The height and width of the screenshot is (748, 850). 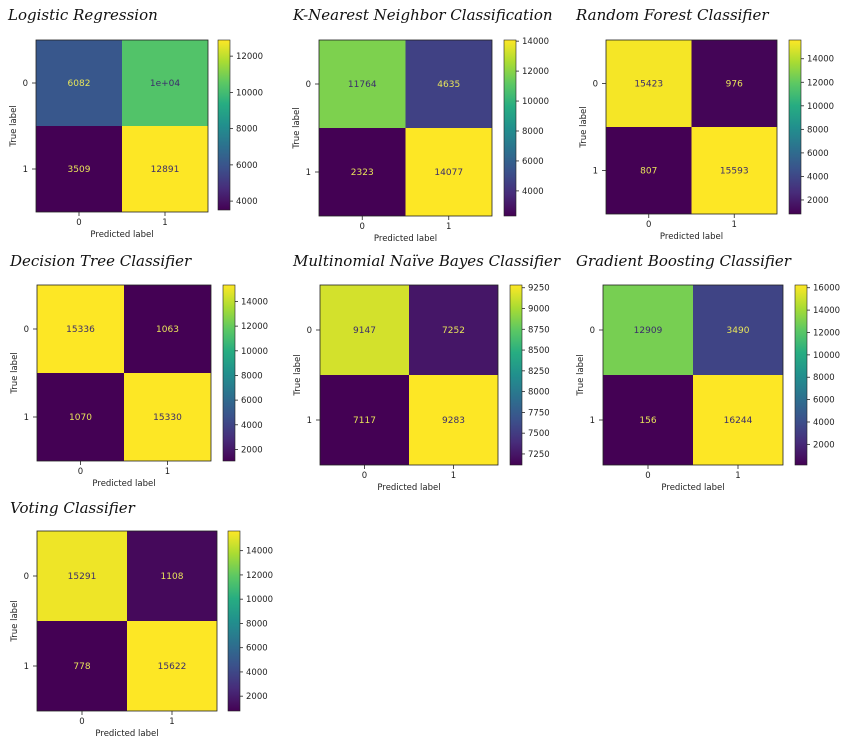 I want to click on panel-title: Multinomial Naïve Bayes Classifier, so click(x=426, y=261).